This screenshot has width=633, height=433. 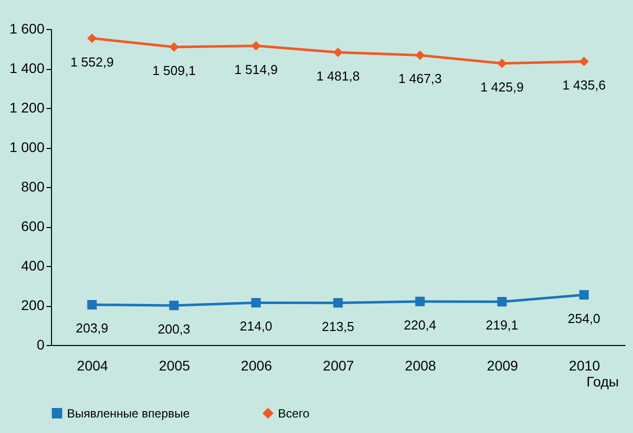 What do you see at coordinates (92, 366) in the screenshot?
I see `x-tick-label: 2004` at bounding box center [92, 366].